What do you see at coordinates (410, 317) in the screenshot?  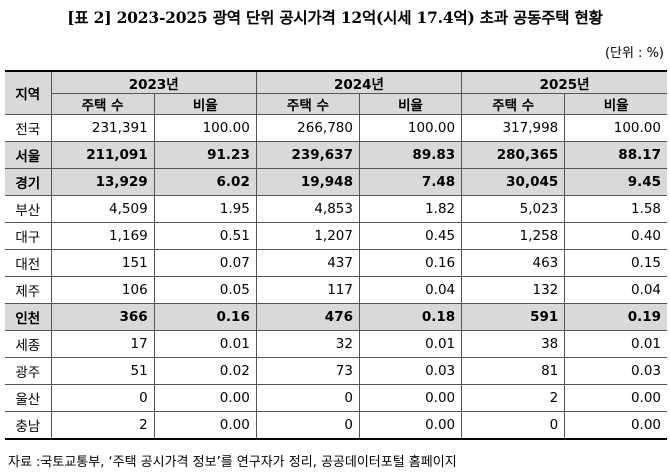 I see `ratio-cell: 0.18` at bounding box center [410, 317].